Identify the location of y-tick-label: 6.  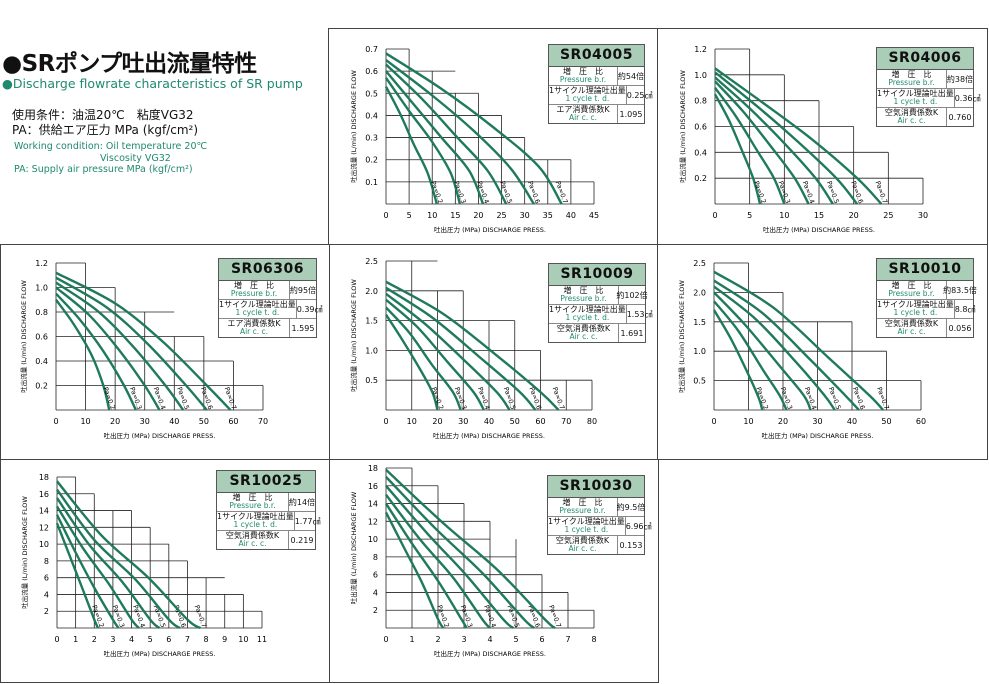
(46, 578).